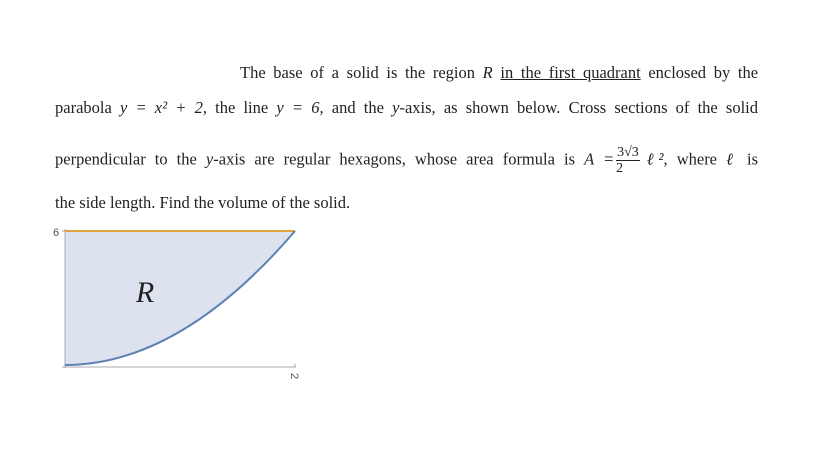 Image resolution: width=829 pixels, height=470 pixels. What do you see at coordinates (294, 376) in the screenshot?
I see `x-tick-label: 2` at bounding box center [294, 376].